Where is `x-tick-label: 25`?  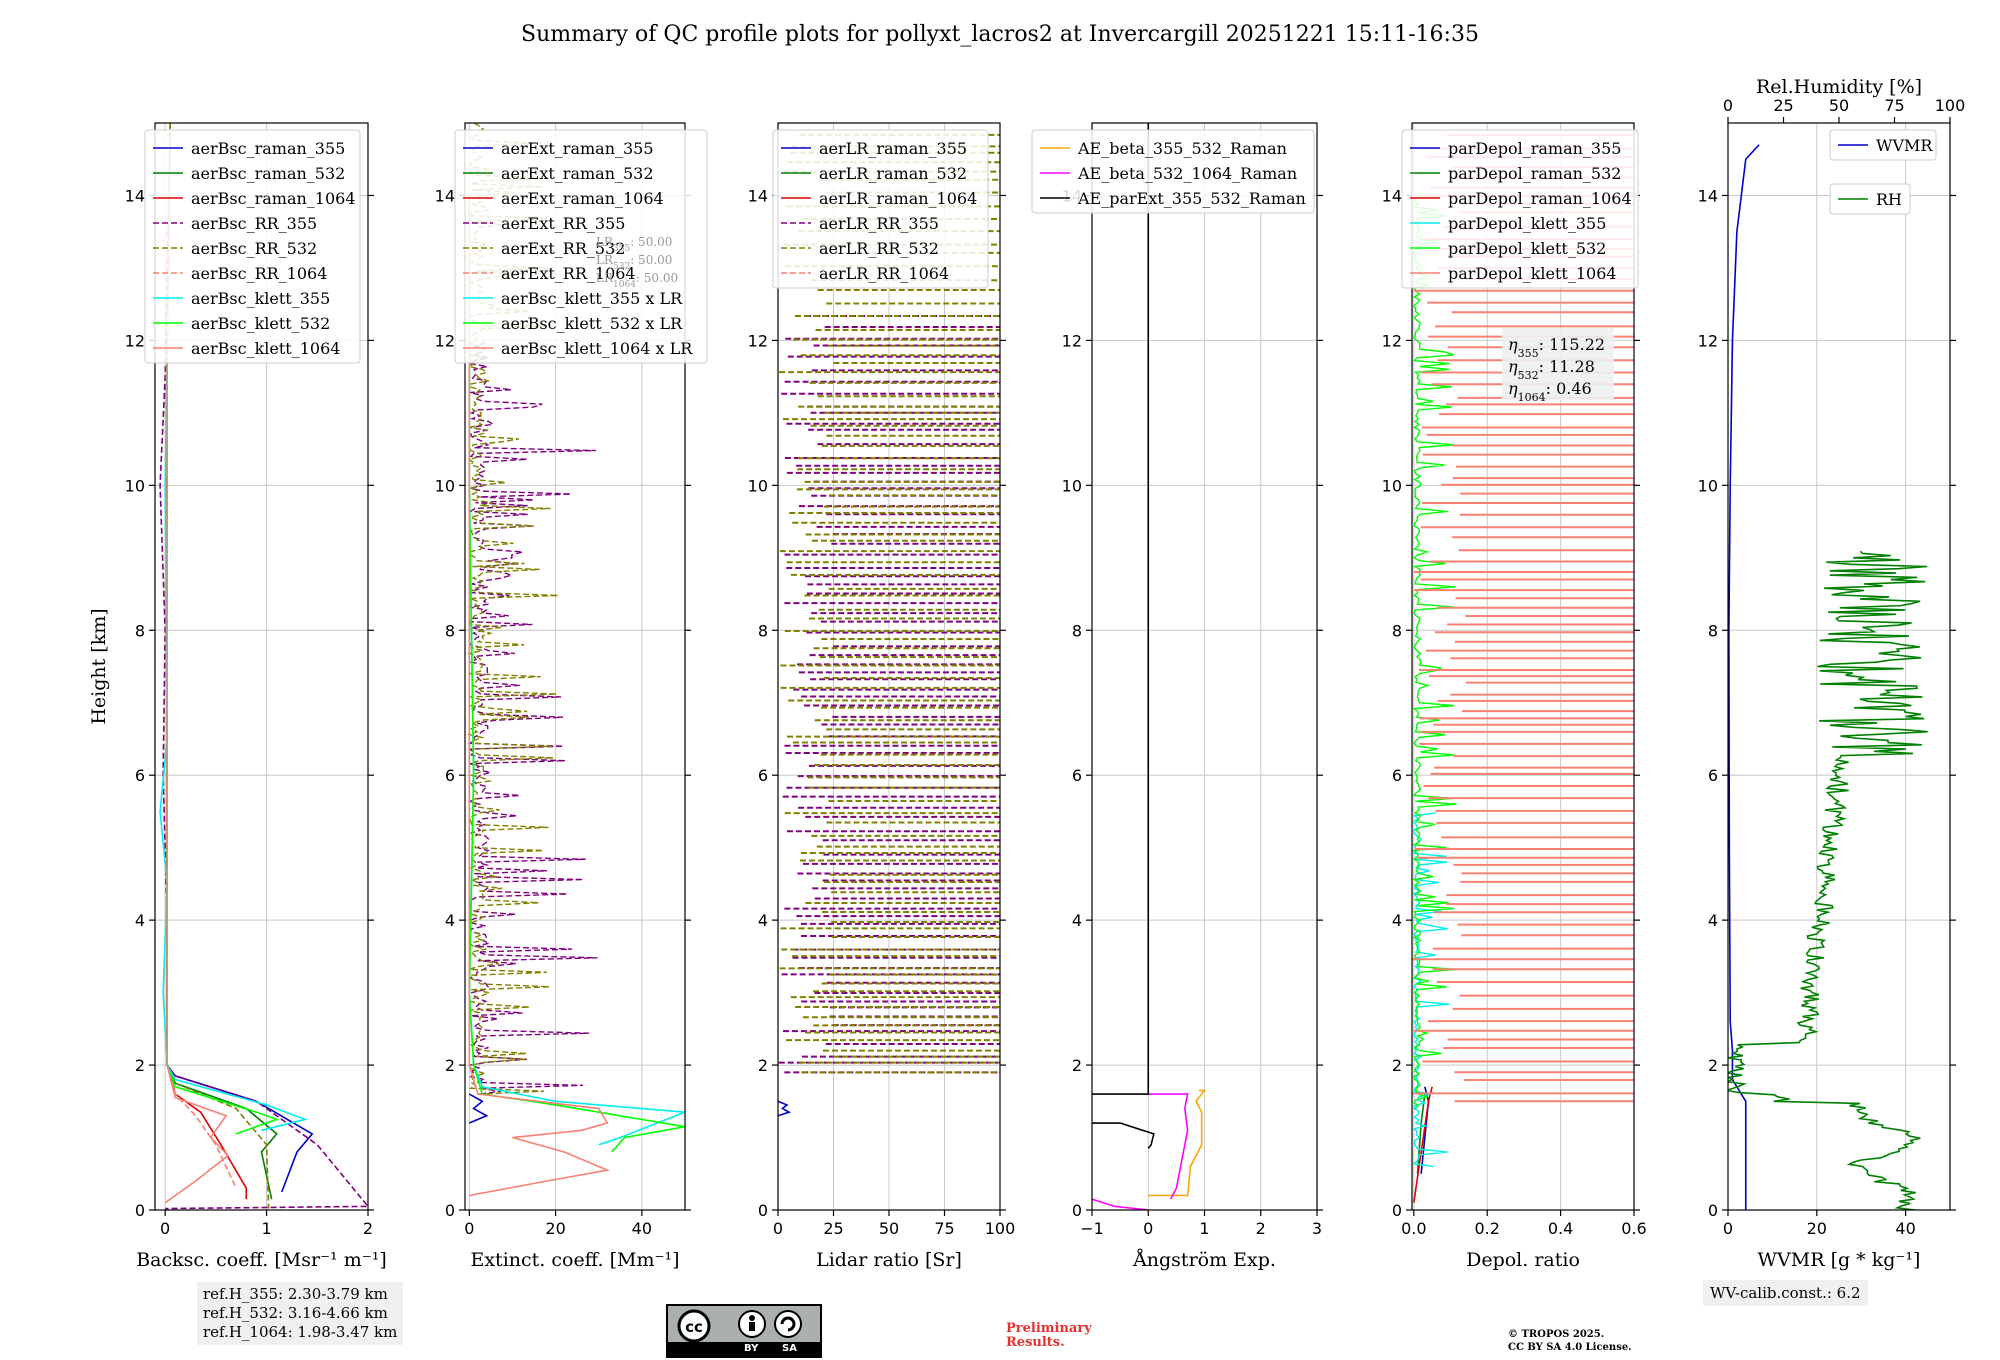
x-tick-label: 25 is located at coordinates (833, 1228).